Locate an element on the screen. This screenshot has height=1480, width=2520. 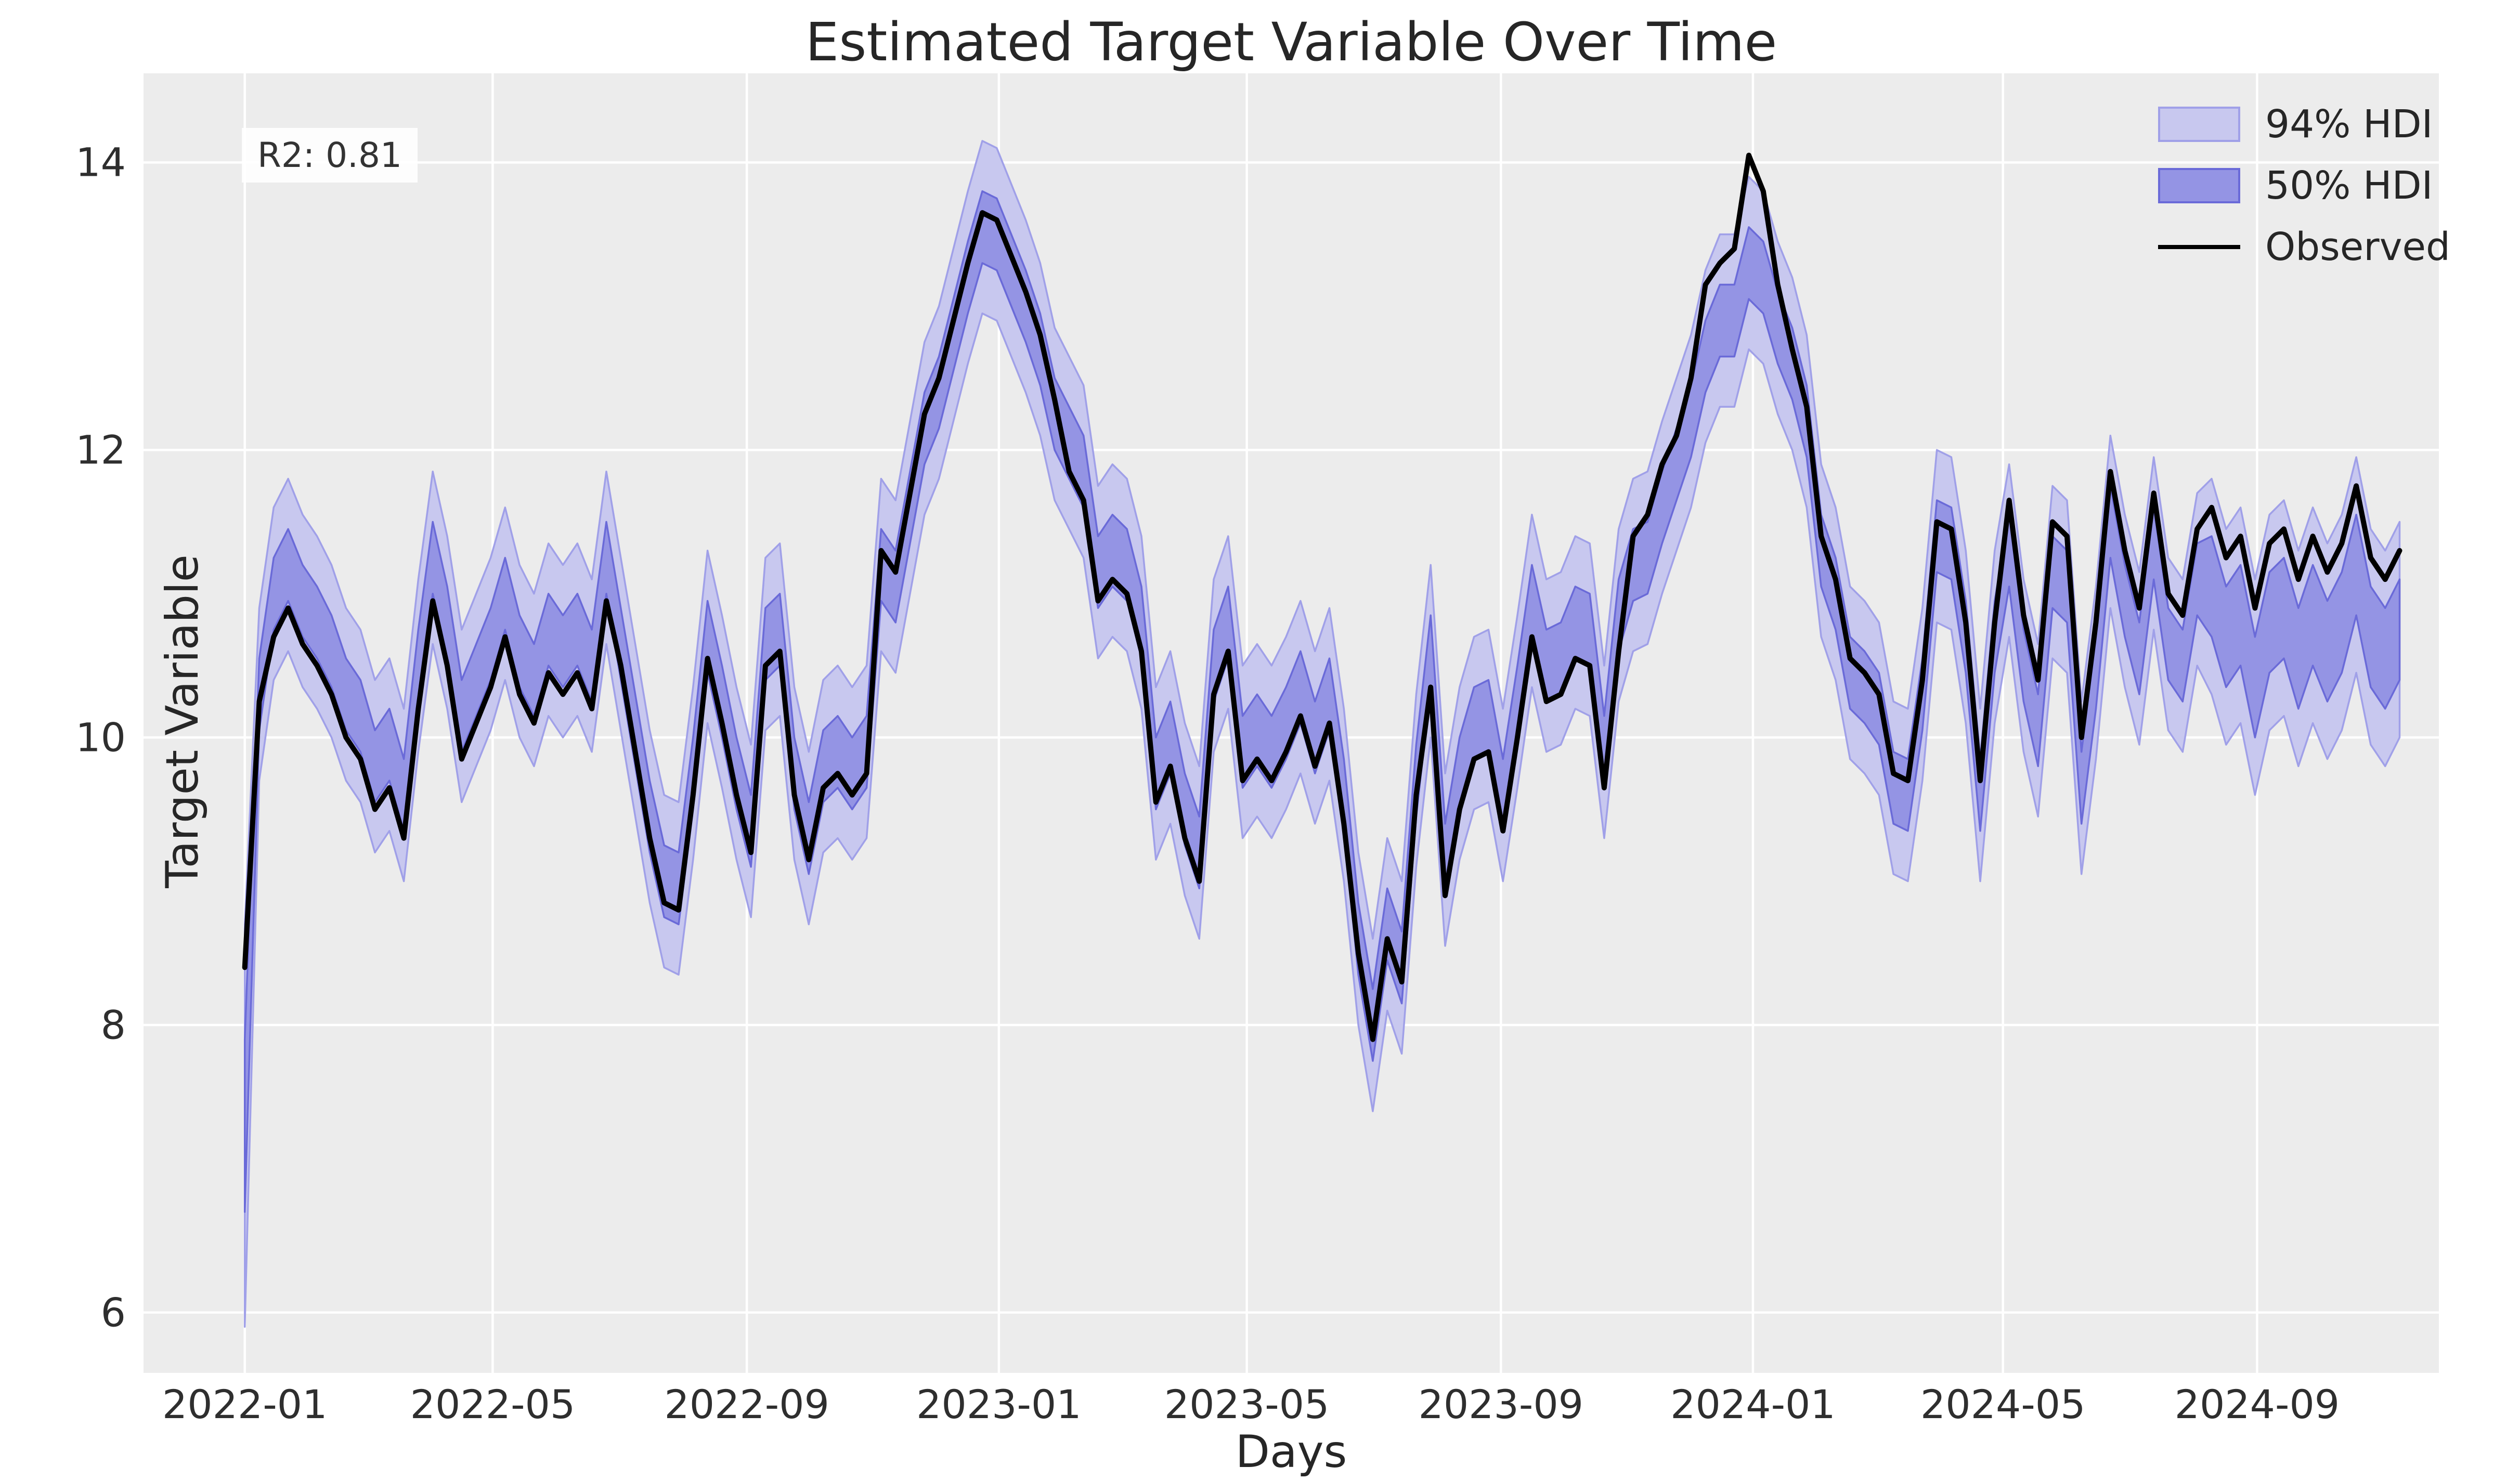
x-tick-label: 2024-05 is located at coordinates (2003, 1404).